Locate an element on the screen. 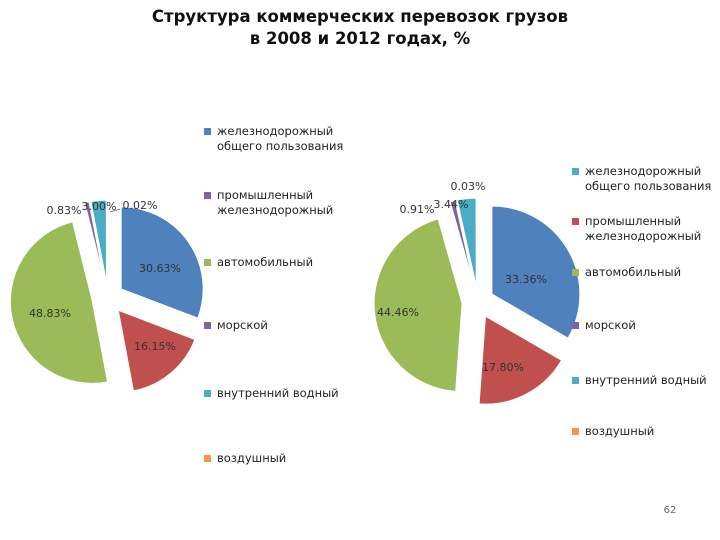 Image resolution: width=720 pixels, height=540 pixels. pie-1-data-label-4: 0.83% is located at coordinates (64, 210).